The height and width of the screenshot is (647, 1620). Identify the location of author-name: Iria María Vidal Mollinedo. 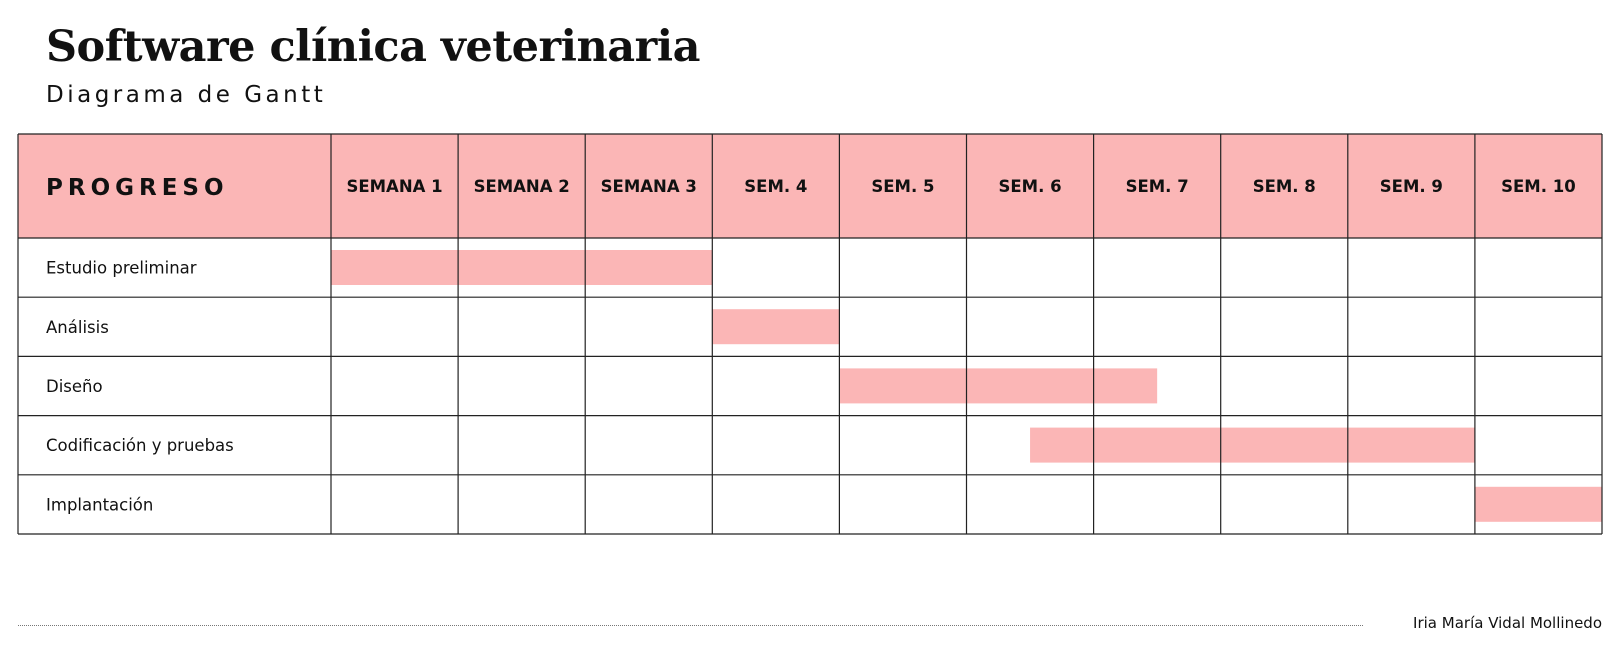
(1507, 623).